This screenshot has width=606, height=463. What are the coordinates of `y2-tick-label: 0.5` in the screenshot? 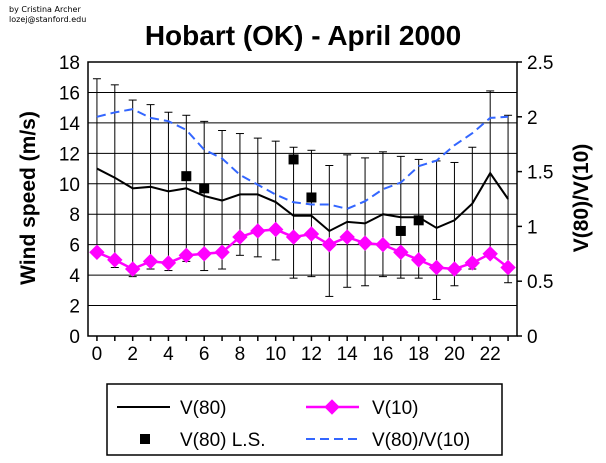 It's located at (540, 282).